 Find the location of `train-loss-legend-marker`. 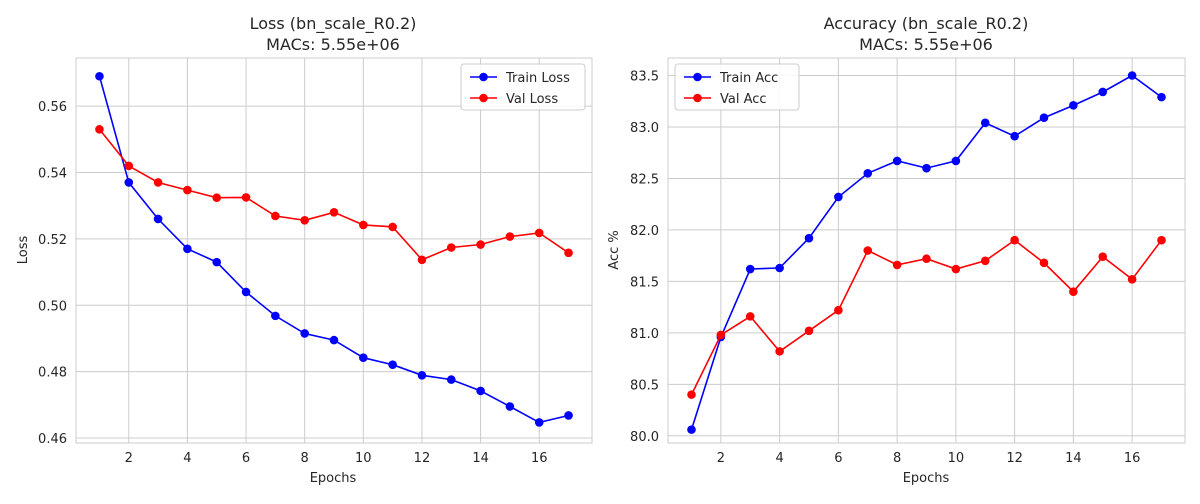

train-loss-legend-marker is located at coordinates (483, 77).